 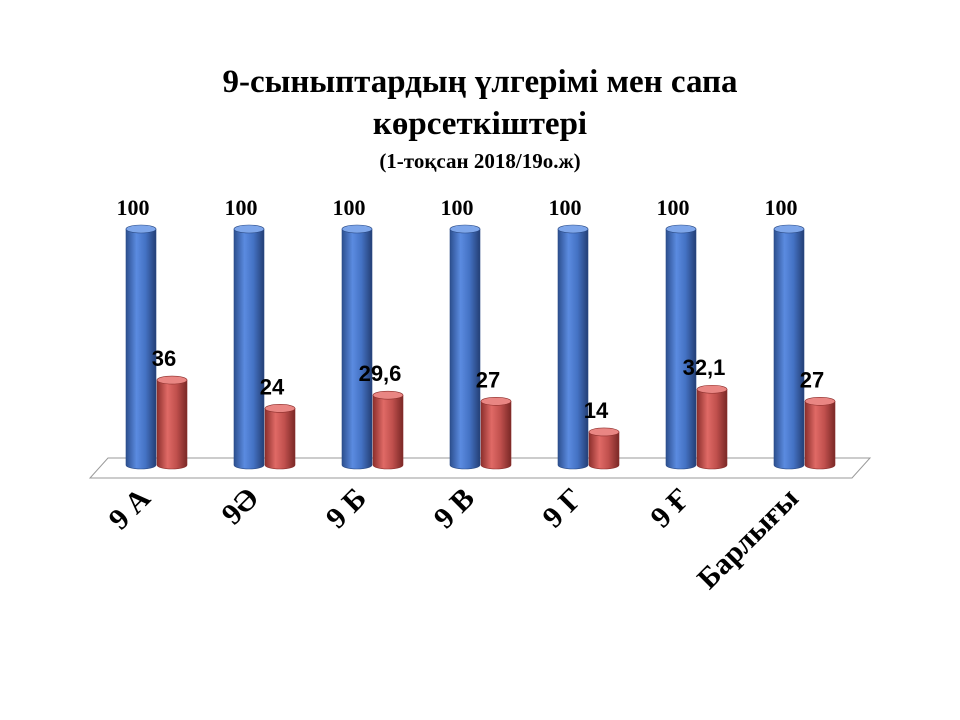 I want to click on category-label-0: 9 А, so click(x=129, y=508).